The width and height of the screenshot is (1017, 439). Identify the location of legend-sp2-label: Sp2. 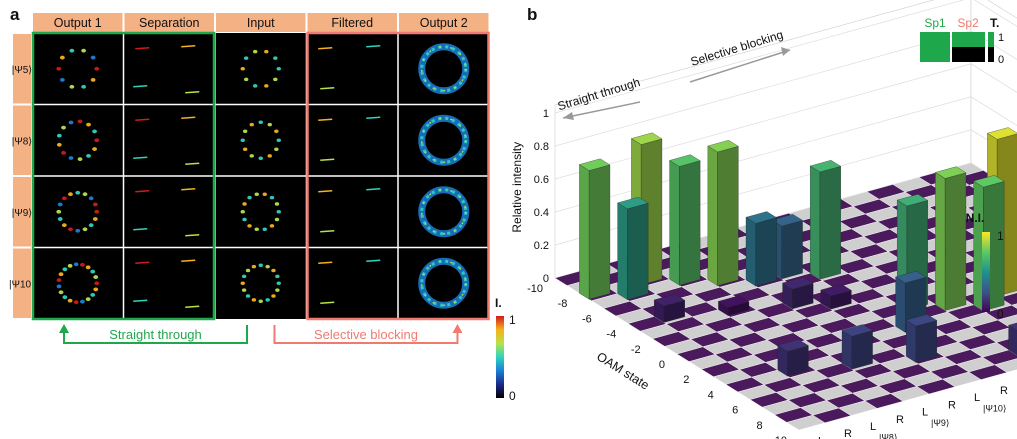
(968, 23).